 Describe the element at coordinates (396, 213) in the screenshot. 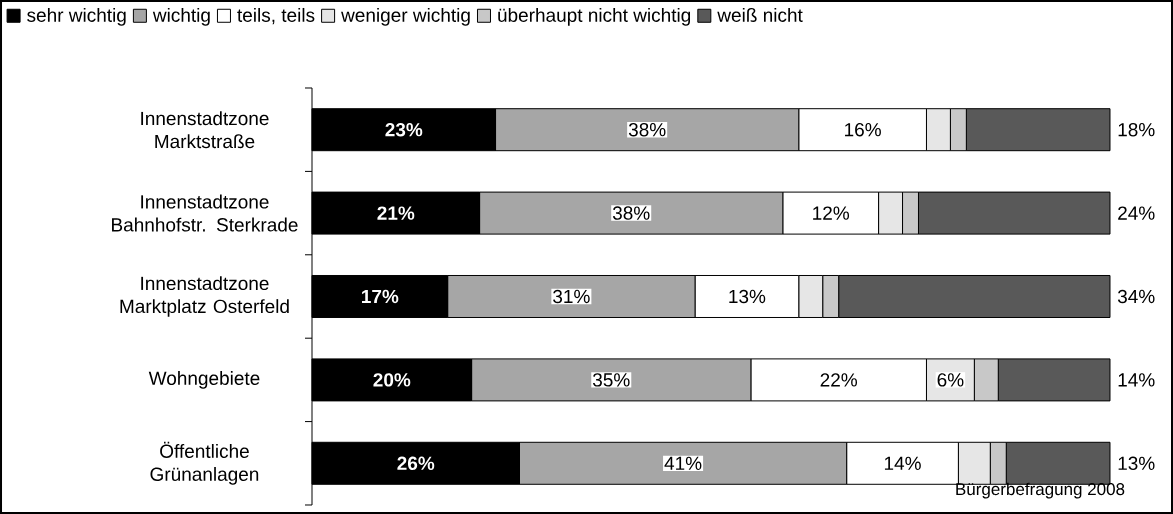

I see `data-label: 21%` at that location.